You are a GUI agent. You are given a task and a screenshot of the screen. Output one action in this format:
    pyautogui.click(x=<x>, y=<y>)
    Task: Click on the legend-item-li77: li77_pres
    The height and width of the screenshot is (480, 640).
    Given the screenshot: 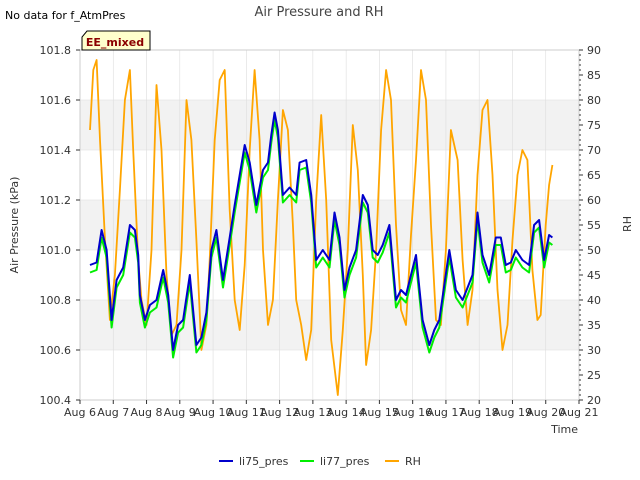 What is the action you would take?
    pyautogui.click(x=335, y=461)
    